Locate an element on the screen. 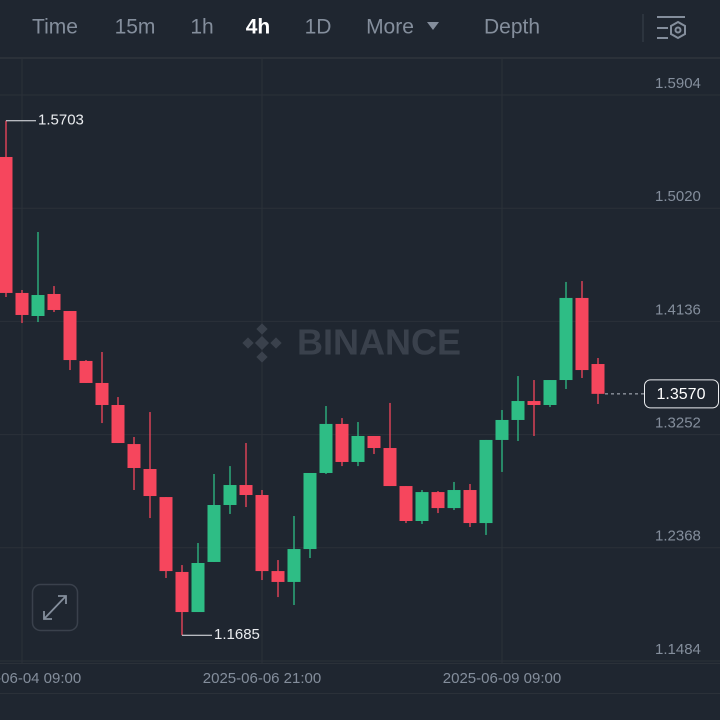 The height and width of the screenshot is (720, 720). y-tick-label: 1.2368 is located at coordinates (678, 536).